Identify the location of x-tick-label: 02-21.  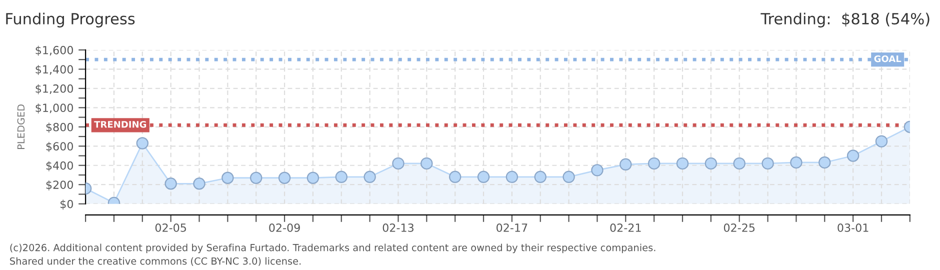
(625, 227).